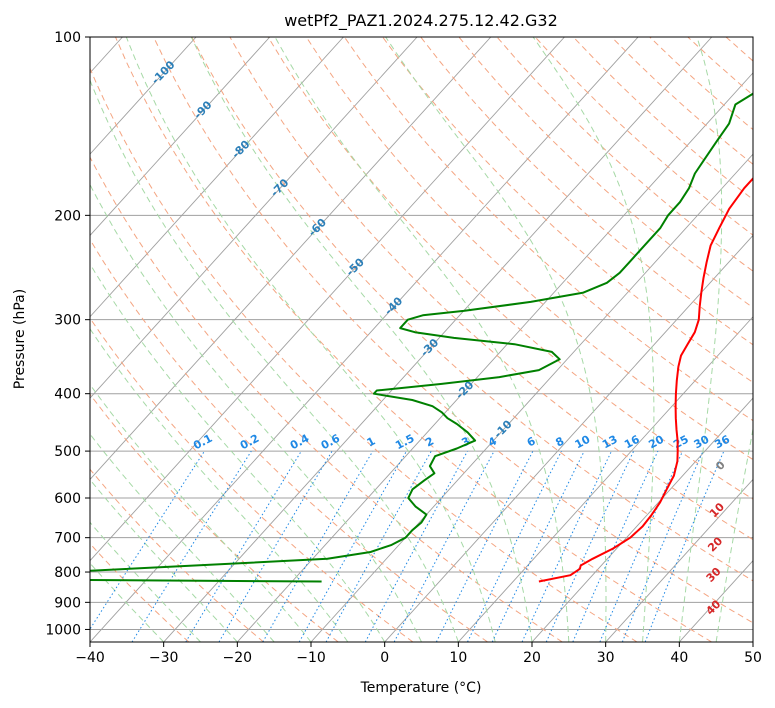  Describe the element at coordinates (681, 442) in the screenshot. I see `mixing-ratio-label: 25` at that location.